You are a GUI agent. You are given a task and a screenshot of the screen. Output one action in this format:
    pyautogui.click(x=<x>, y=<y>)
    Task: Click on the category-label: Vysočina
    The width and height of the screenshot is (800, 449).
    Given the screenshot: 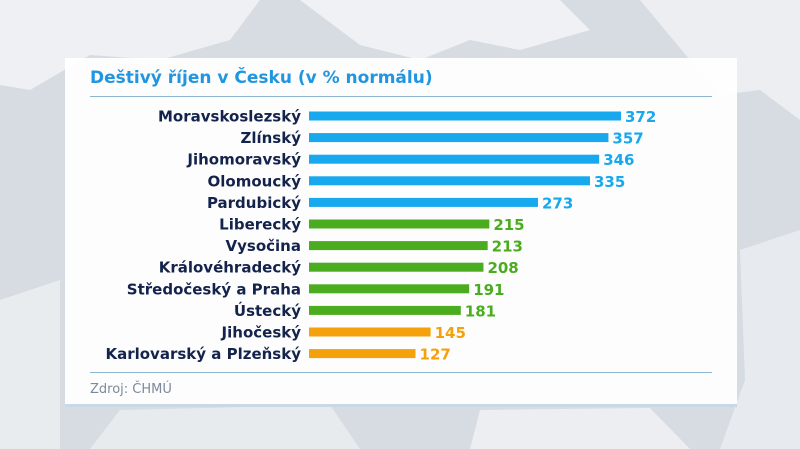 What is the action you would take?
    pyautogui.click(x=263, y=246)
    